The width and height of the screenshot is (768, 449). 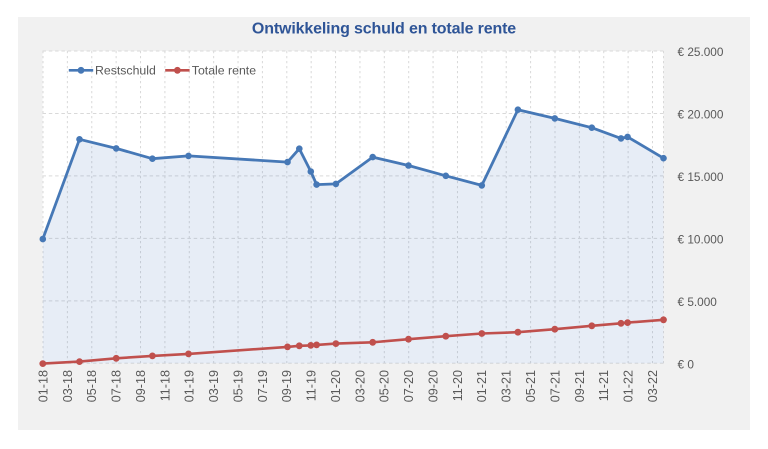 What do you see at coordinates (698, 302) in the screenshot?
I see `svg-text: € 5.000` at bounding box center [698, 302].